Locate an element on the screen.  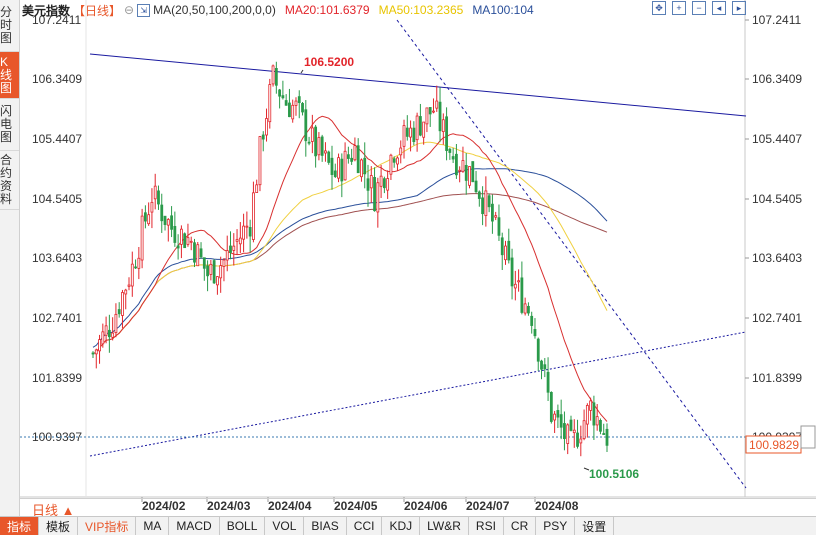
indicator-tab-3: MA is located at coordinates (153, 526).